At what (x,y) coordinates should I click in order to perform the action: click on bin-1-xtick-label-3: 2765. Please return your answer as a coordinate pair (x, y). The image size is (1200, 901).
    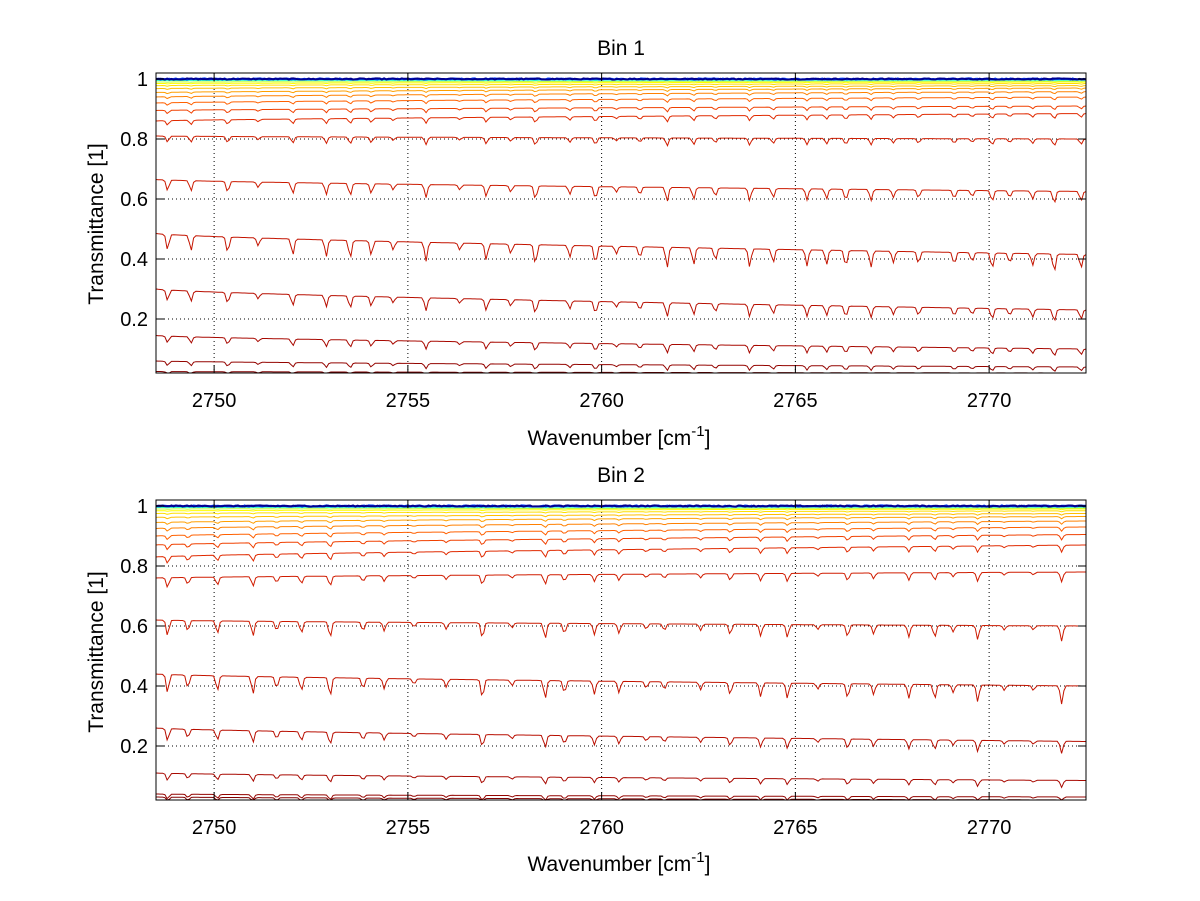
    Looking at the image, I should click on (795, 401).